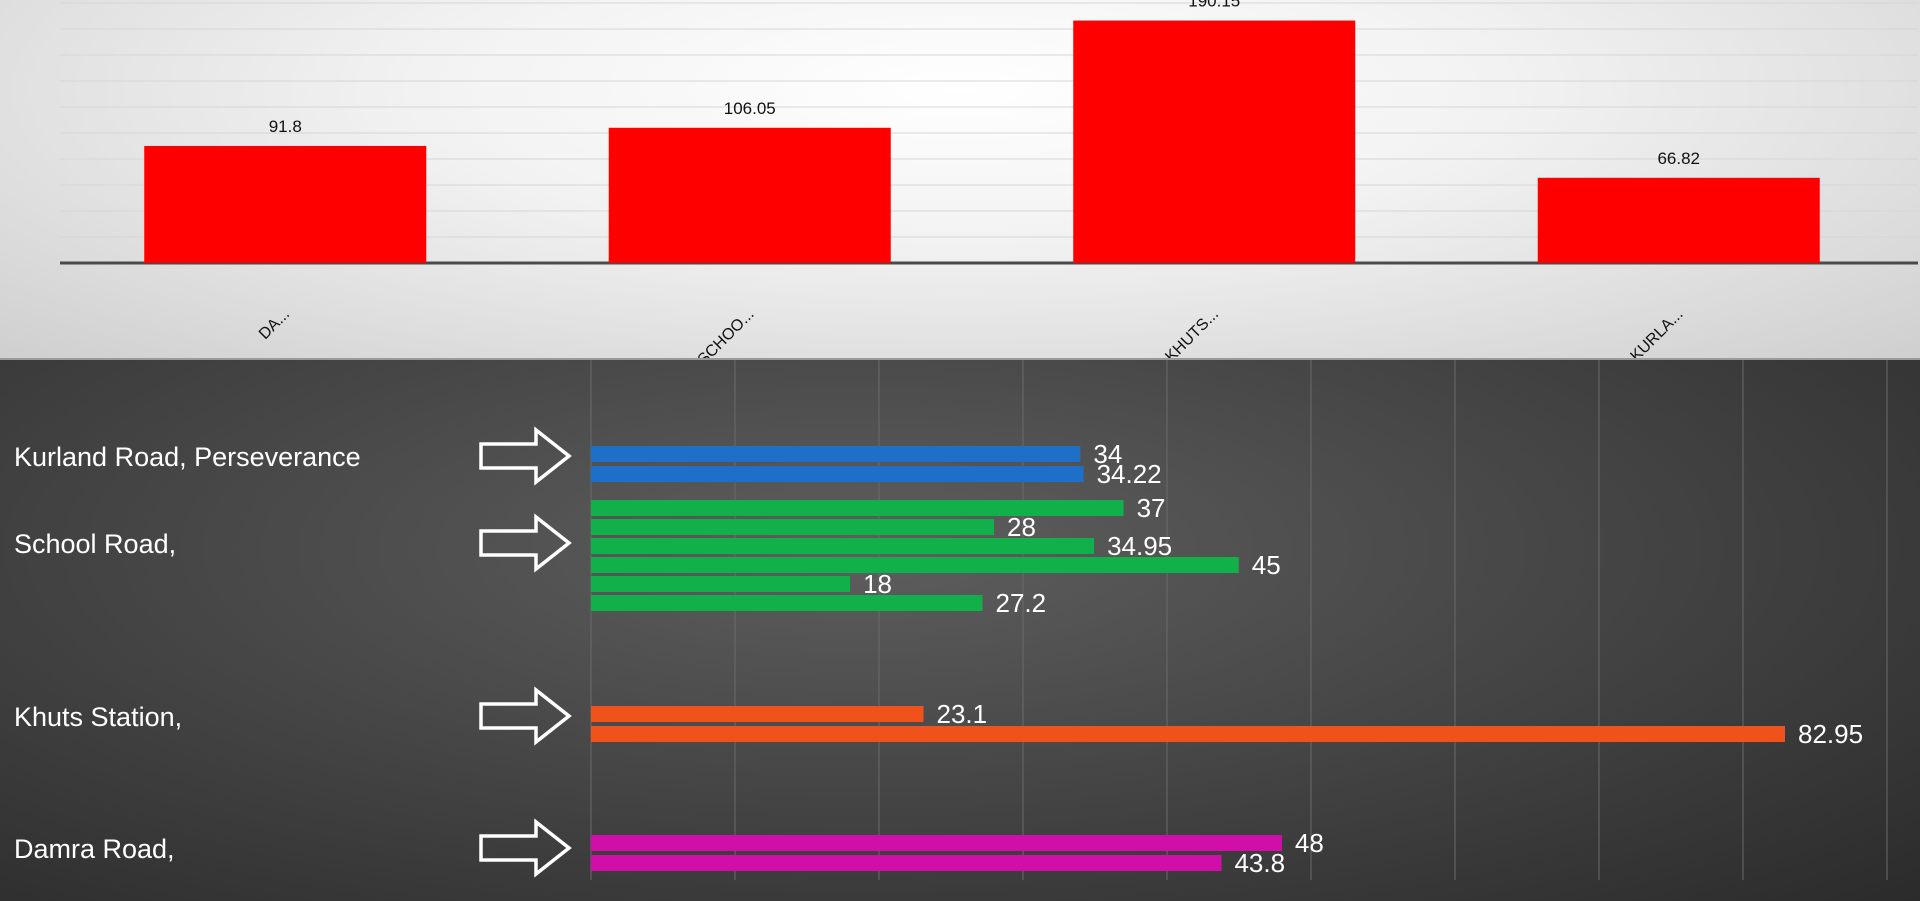  I want to click on bar-value-label: 190.15, so click(1214, 5).